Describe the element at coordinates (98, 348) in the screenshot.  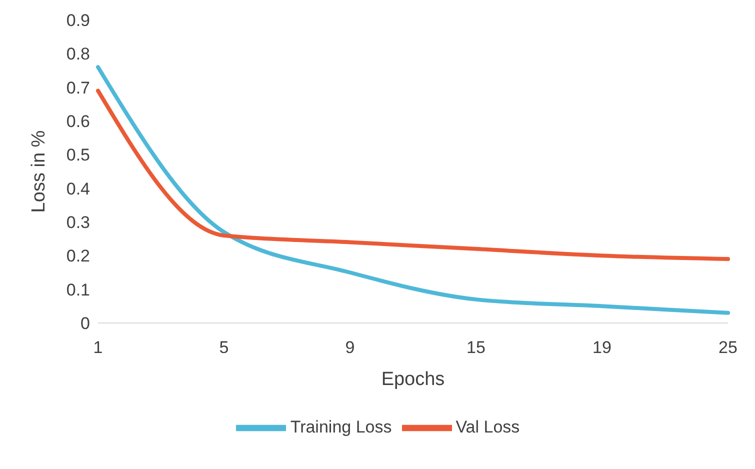
I see `x-tick-label: 1` at that location.